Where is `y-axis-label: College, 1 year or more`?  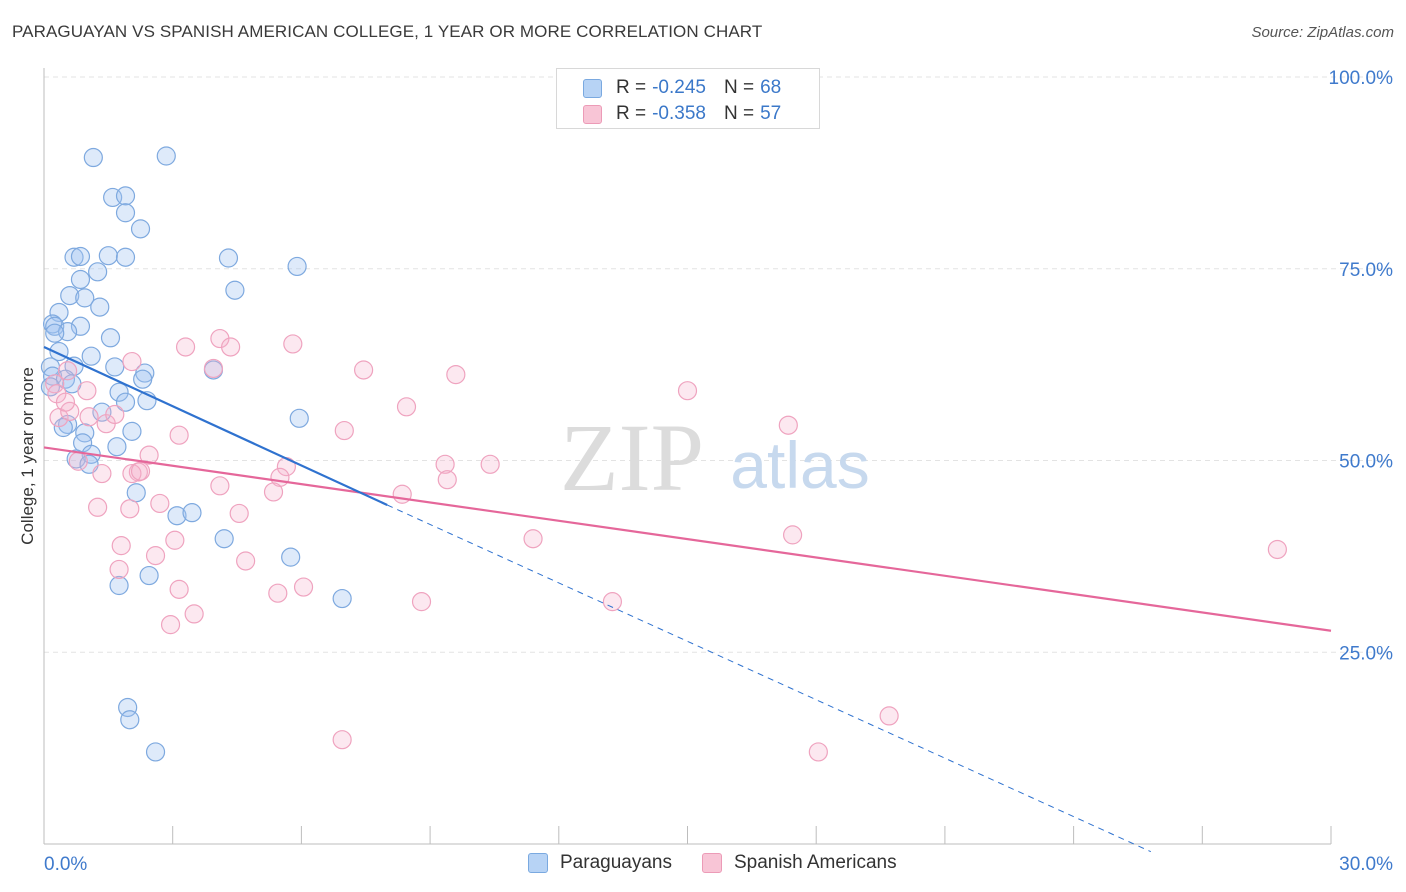
y-axis-label: College, 1 year or more is located at coordinates (27, 456).